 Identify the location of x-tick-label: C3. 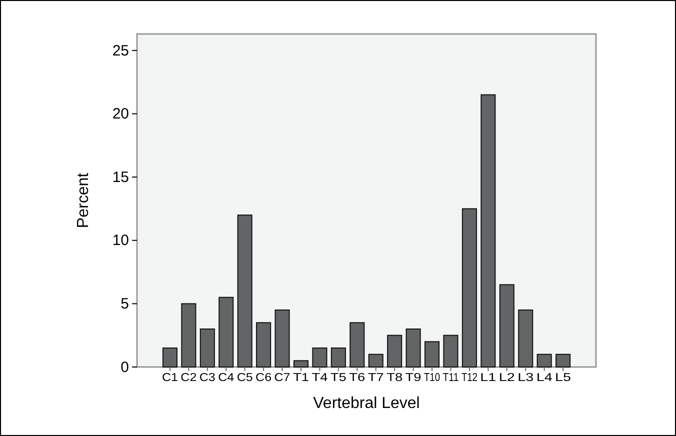
(207, 378).